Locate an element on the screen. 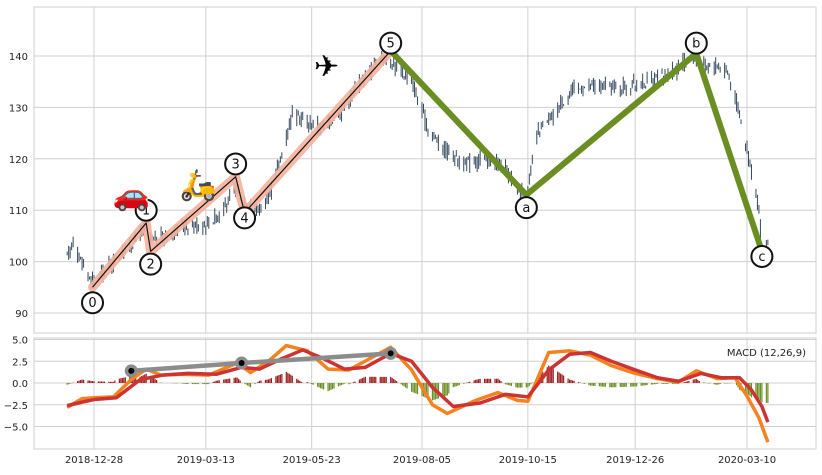 This screenshot has width=822, height=475. price-y-tick-label: 90 is located at coordinates (21, 314).